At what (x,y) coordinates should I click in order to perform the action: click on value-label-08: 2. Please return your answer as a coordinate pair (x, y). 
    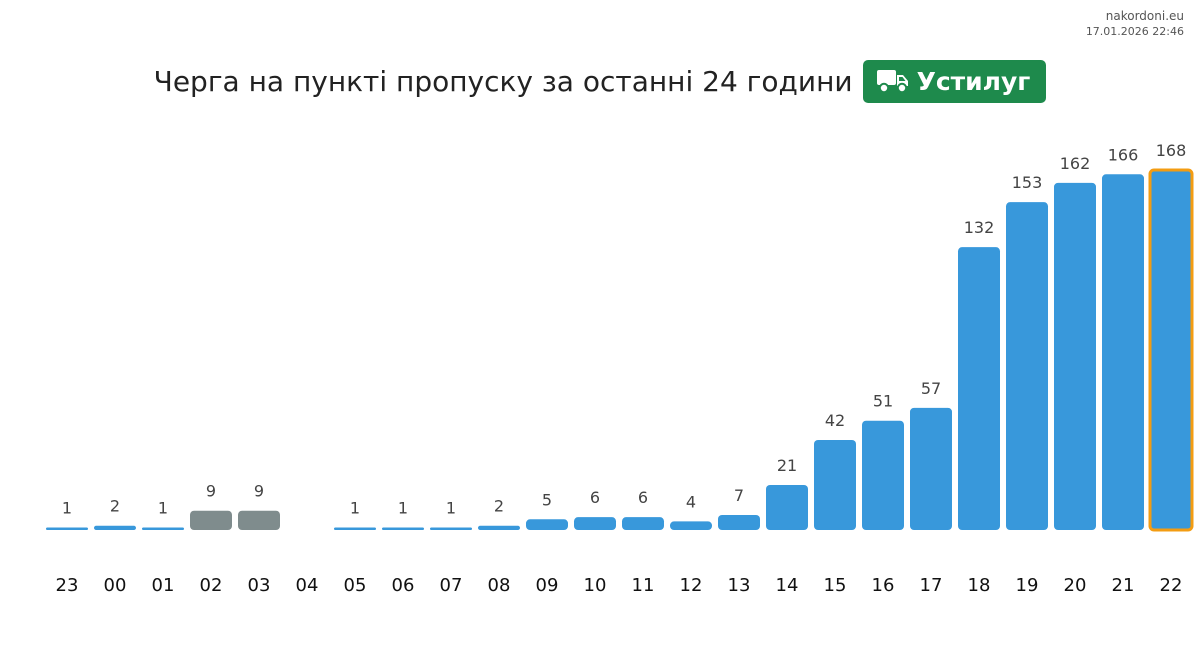
    Looking at the image, I should click on (499, 506).